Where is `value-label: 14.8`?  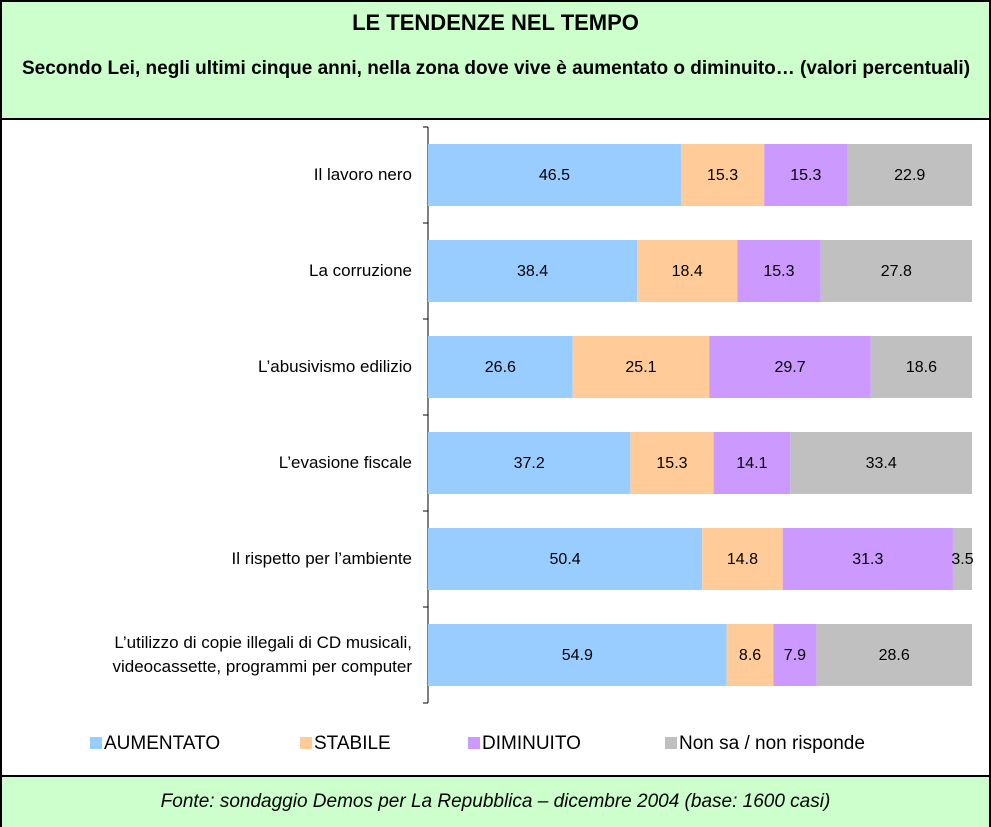
value-label: 14.8 is located at coordinates (742, 559).